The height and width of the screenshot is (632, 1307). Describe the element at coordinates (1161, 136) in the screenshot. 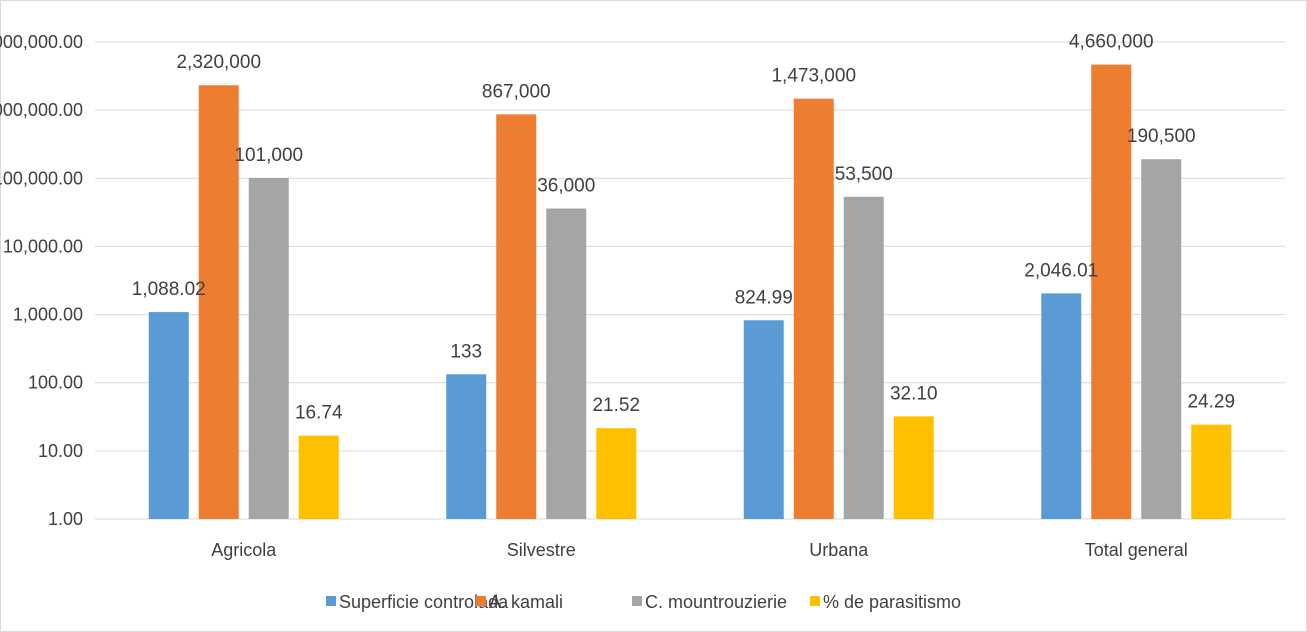

I see `data-label: 190,500` at that location.